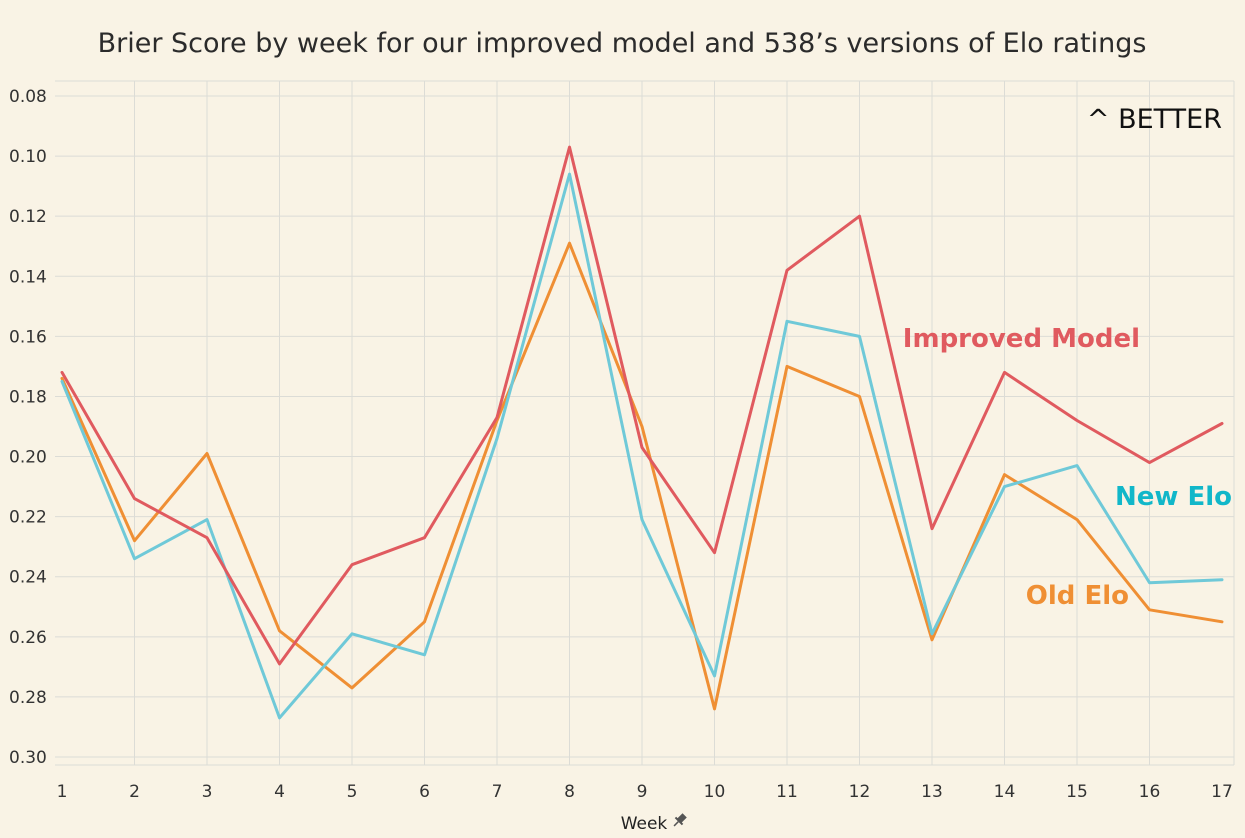 This screenshot has height=838, width=1245. I want to click on better-annotation: ^ BETTER, so click(1154, 119).